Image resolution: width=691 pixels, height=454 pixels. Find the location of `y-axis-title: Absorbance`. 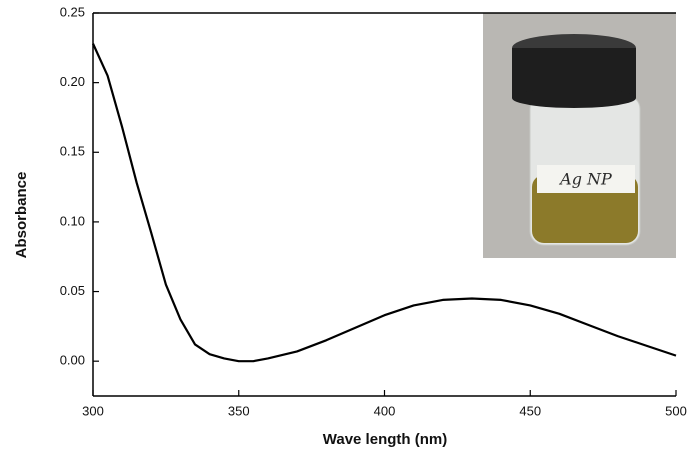

y-axis-title: Absorbance is located at coordinates (21, 215).